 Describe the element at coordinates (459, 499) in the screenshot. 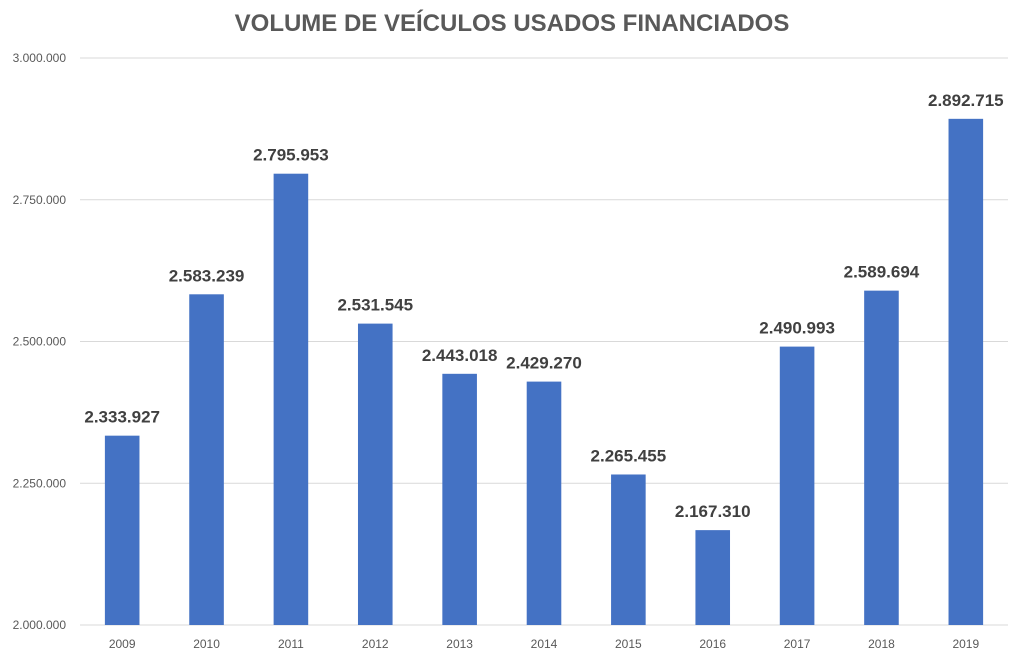

I see `bar-2013` at that location.